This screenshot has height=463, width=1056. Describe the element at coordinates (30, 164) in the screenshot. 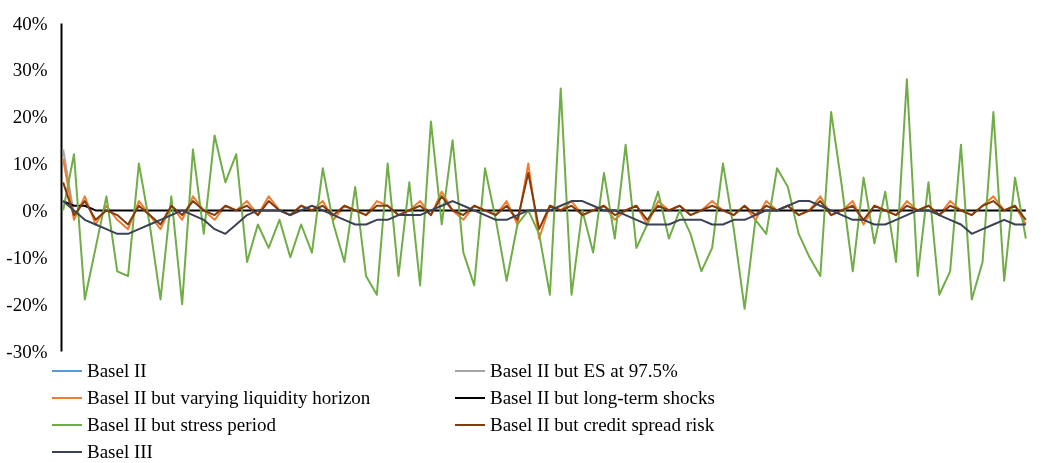

I see `y-tick-label: 10%` at that location.